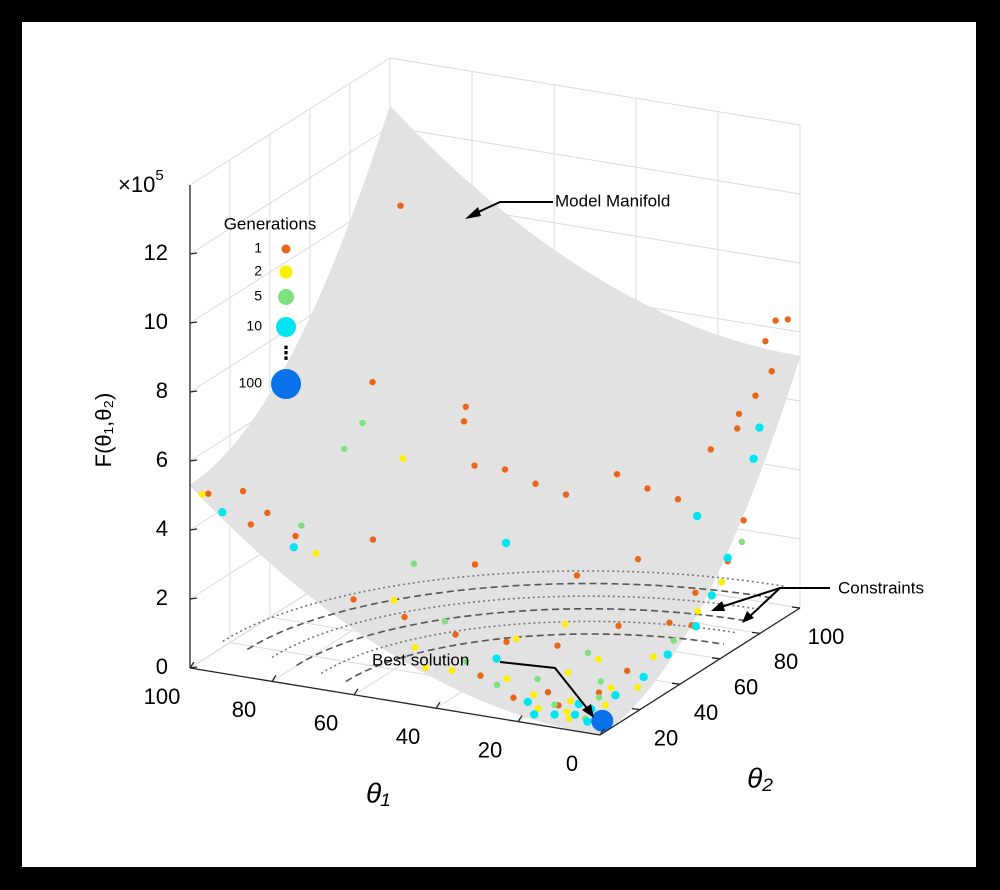 The width and height of the screenshot is (1000, 890). I want to click on z-tick-label: 6, so click(162, 459).